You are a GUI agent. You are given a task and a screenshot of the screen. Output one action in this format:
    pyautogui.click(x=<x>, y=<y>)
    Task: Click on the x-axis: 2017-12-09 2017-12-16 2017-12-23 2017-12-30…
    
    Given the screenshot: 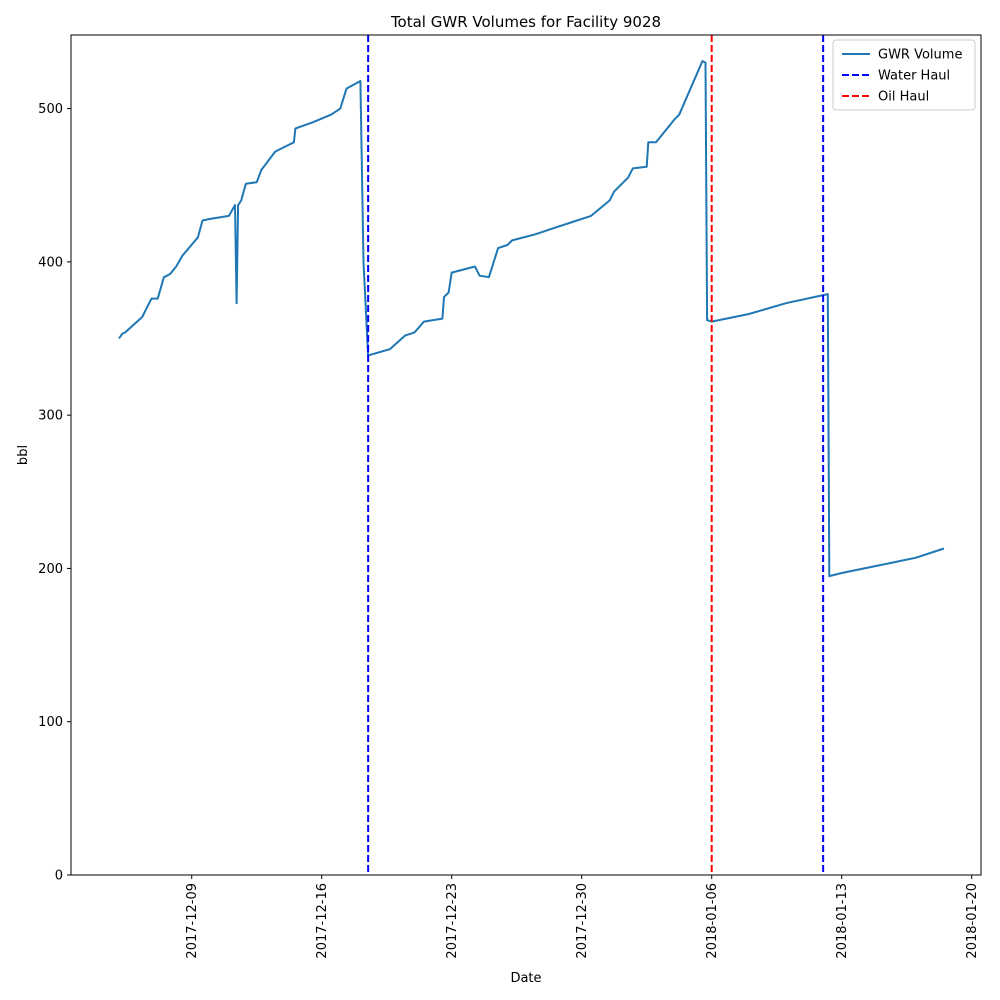 What is the action you would take?
    pyautogui.click(x=582, y=917)
    